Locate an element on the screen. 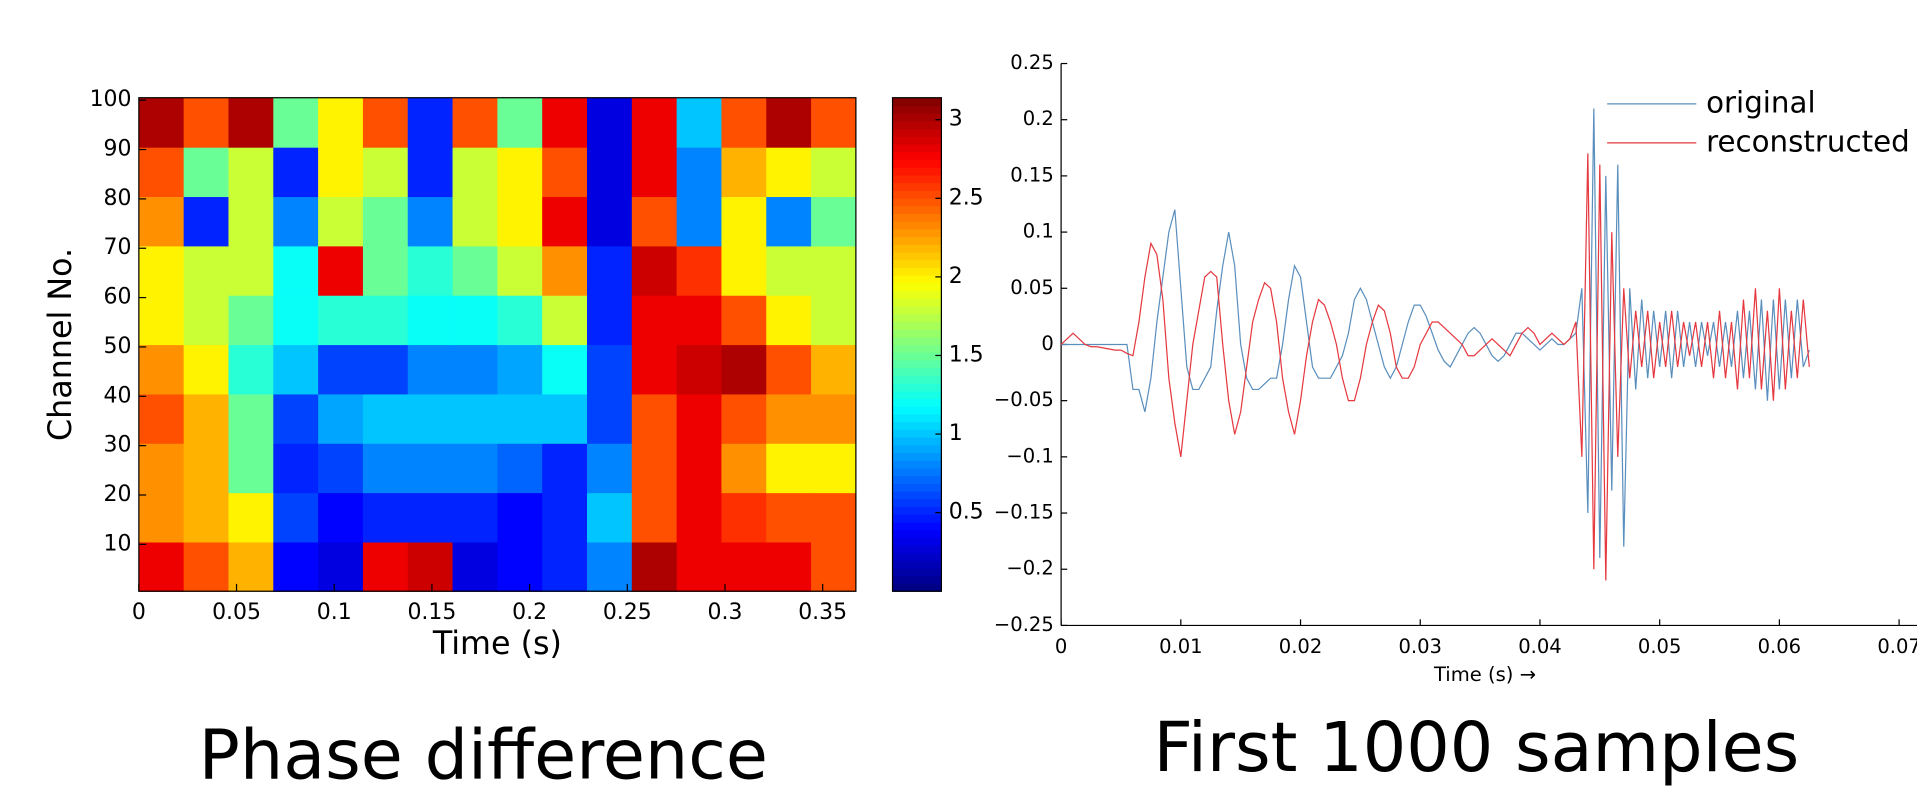 Image resolution: width=1917 pixels, height=794 pixels. x-tick-label: 0.01 is located at coordinates (1181, 646).